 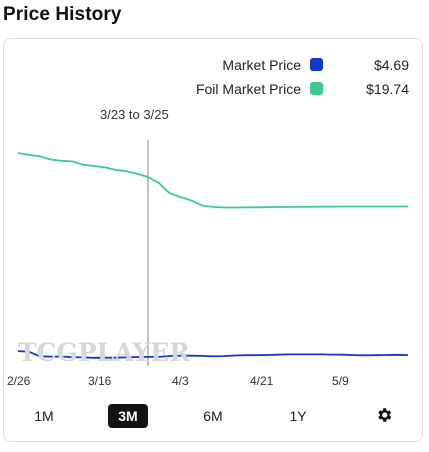 I want to click on legend-foil-market-price: Foil Market Price $19.74, so click(x=211, y=89).